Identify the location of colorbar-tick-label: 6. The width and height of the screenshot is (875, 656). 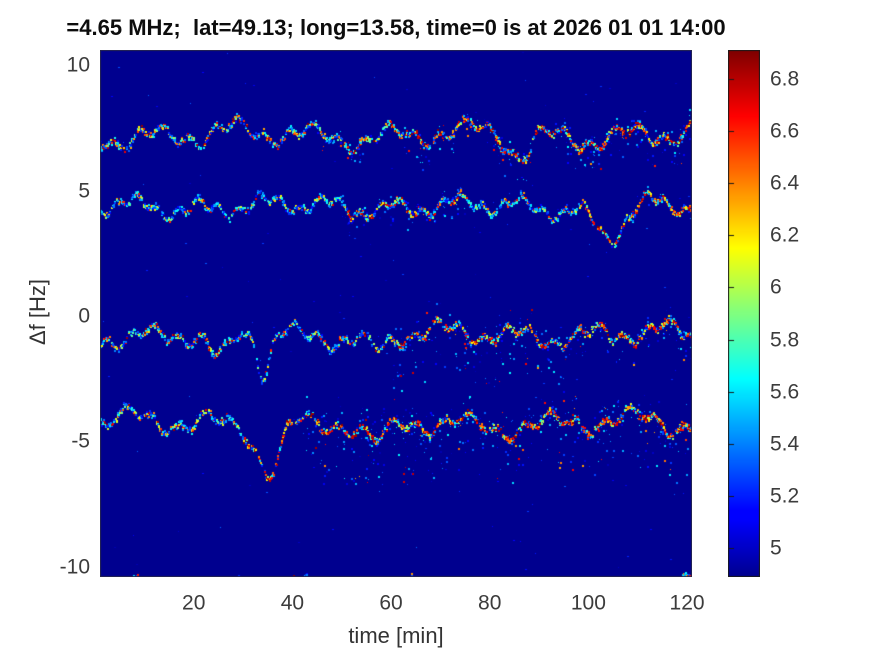
(776, 287).